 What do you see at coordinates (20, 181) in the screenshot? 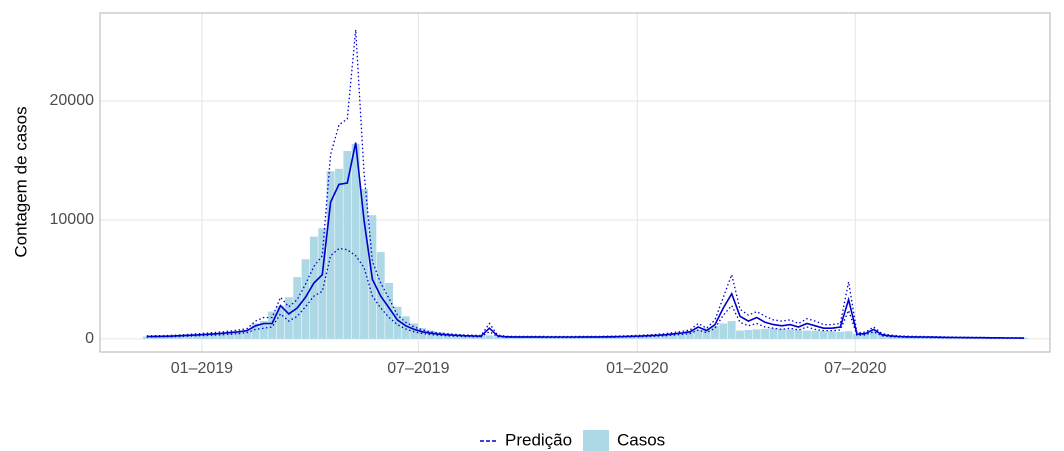
I see `y-axis-title: Contagem de casos` at bounding box center [20, 181].